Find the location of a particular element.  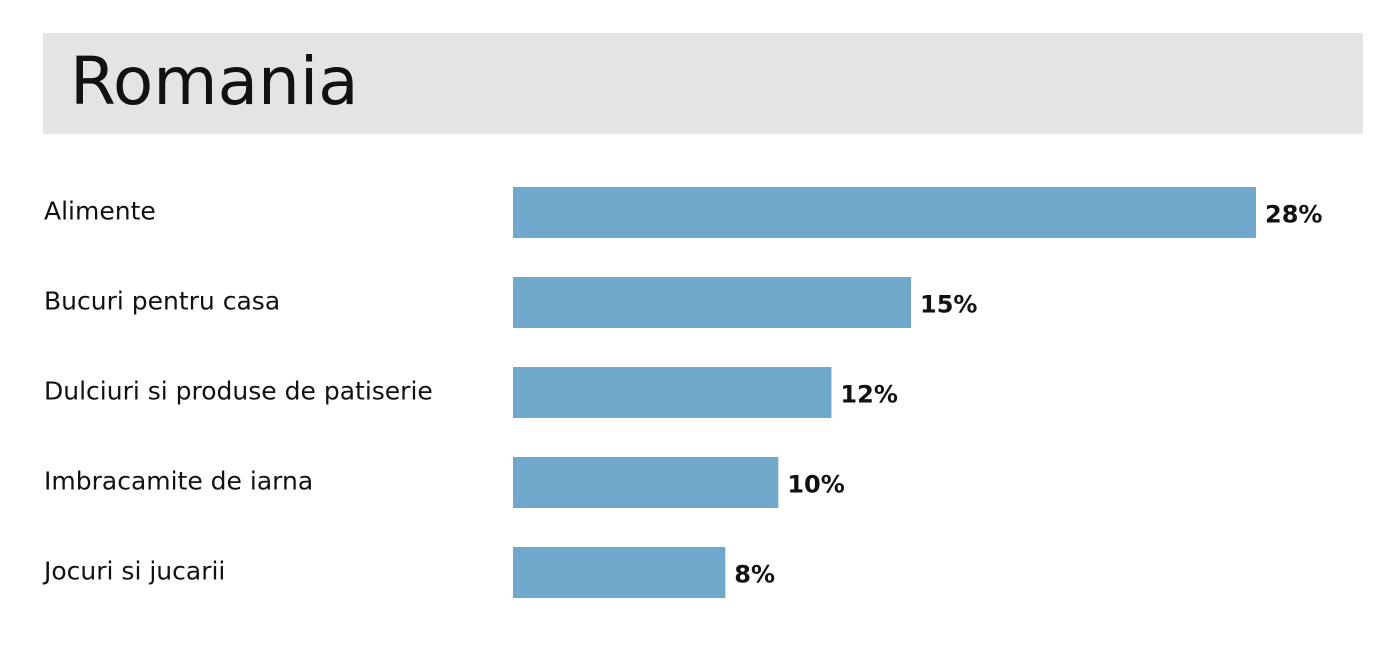

title-band is located at coordinates (703, 83).